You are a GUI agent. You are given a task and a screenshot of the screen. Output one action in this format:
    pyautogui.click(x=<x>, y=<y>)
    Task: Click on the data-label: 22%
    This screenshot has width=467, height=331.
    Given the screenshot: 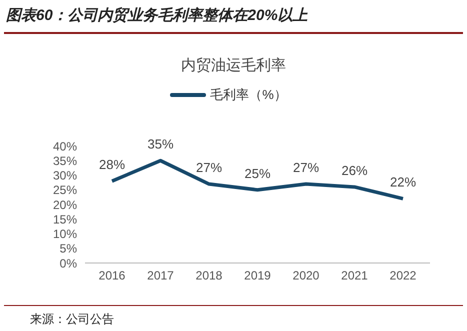 What is the action you would take?
    pyautogui.click(x=403, y=182)
    